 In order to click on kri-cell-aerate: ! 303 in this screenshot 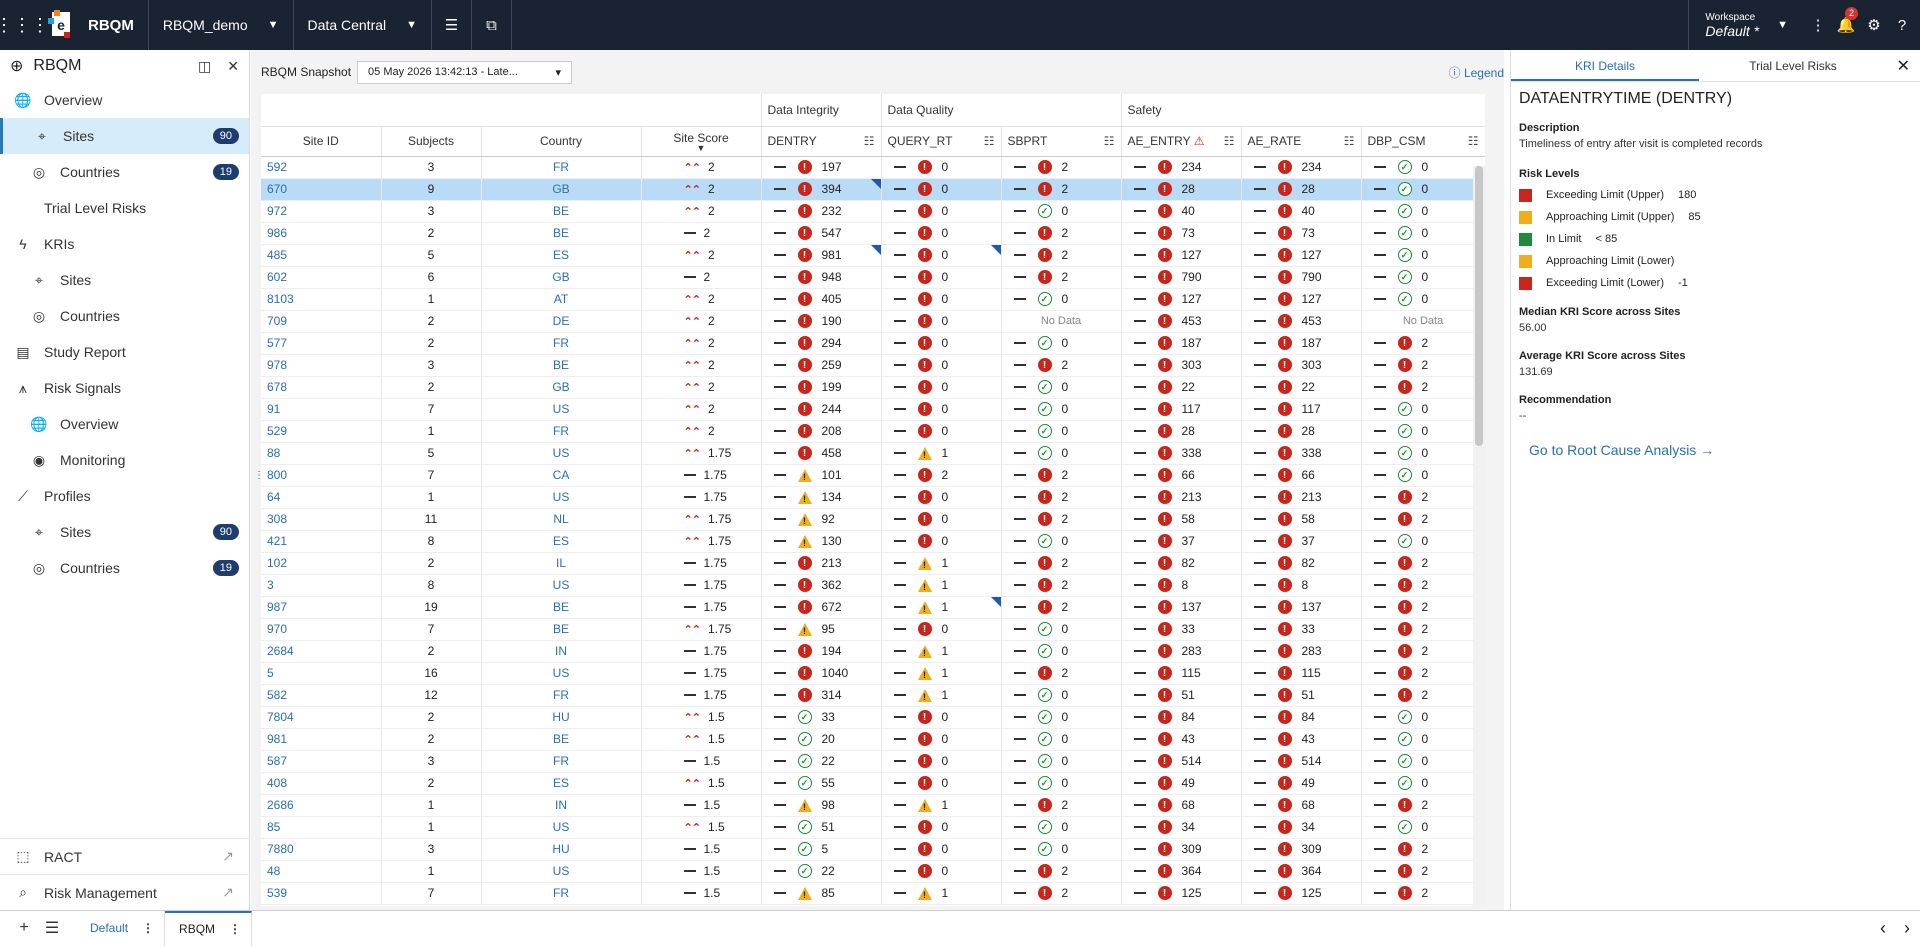, I will do `click(1301, 365)`.